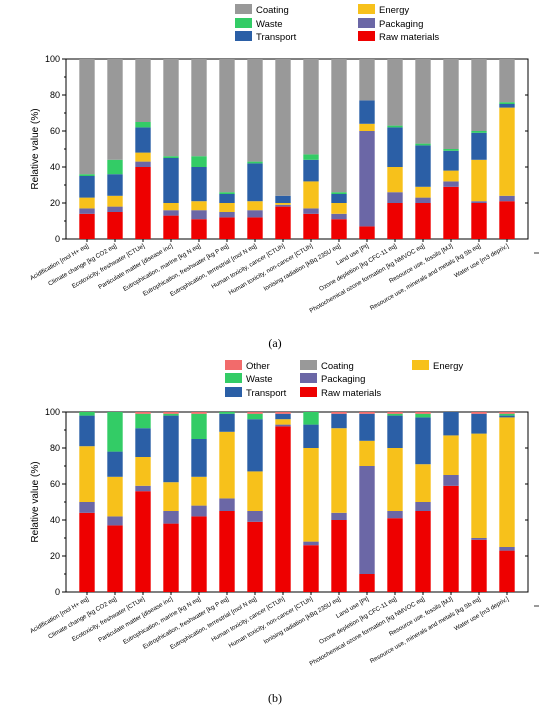 This screenshot has height=712, width=550. Describe the element at coordinates (366, 36) in the screenshot. I see `legend-swatch-raw-materials` at that location.